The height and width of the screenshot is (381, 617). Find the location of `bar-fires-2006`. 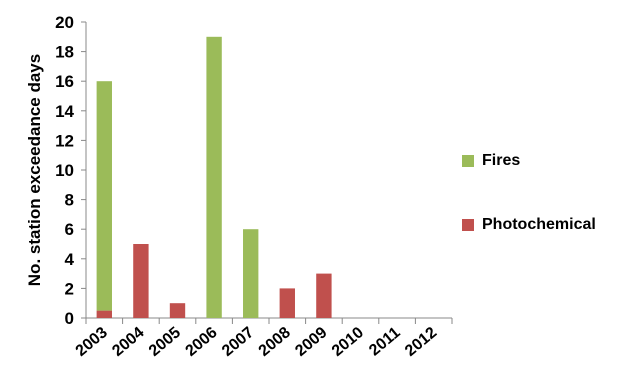

bar-fires-2006 is located at coordinates (214, 177).